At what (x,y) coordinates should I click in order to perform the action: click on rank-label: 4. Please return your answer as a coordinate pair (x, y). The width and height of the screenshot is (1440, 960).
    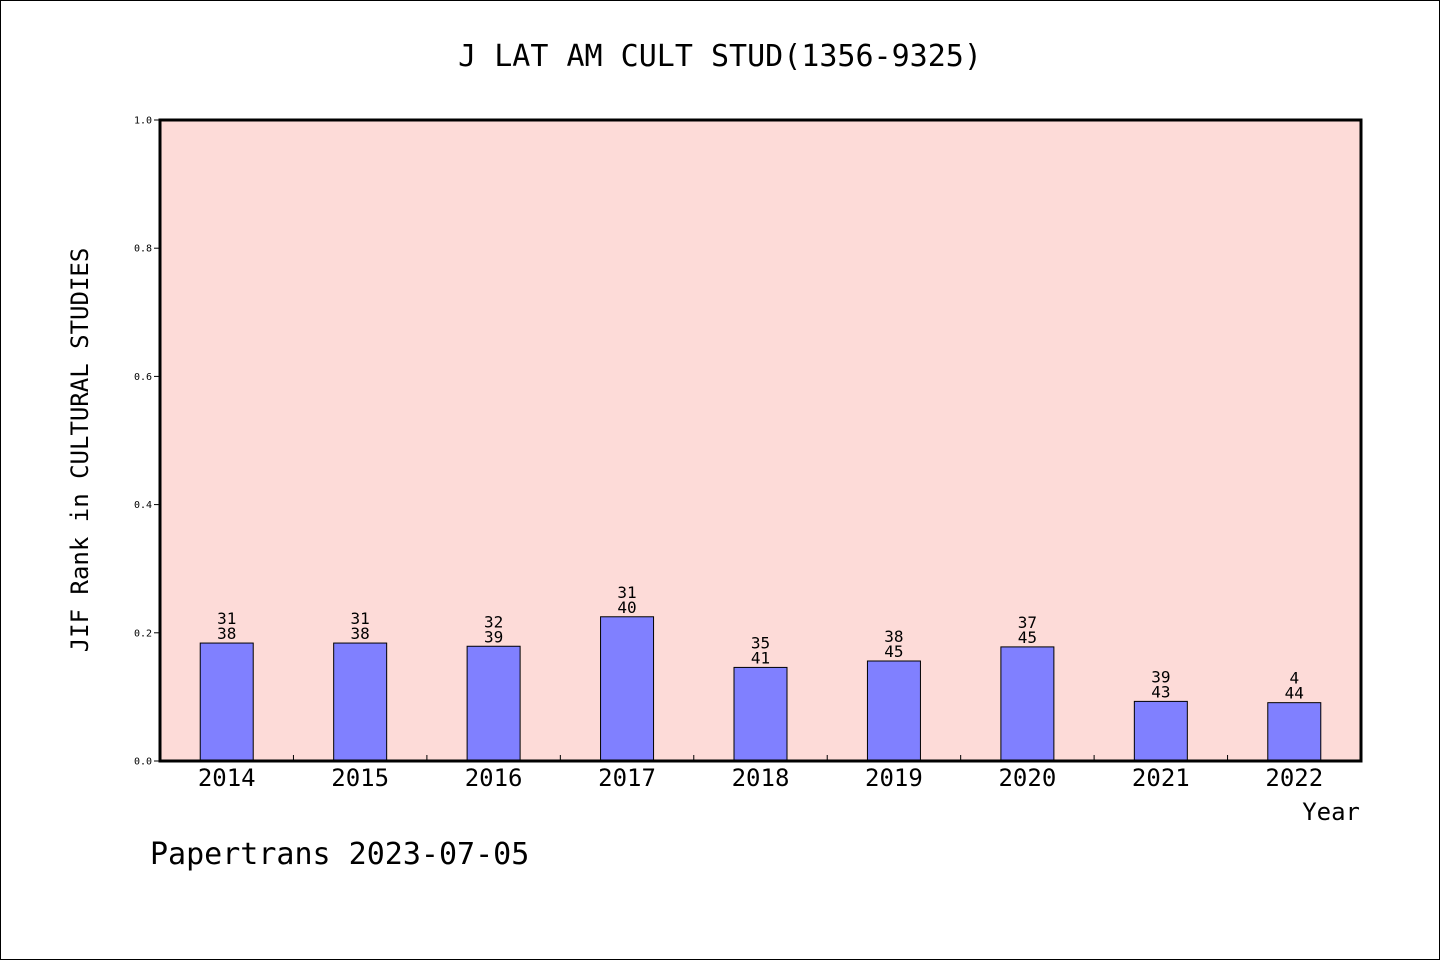
    Looking at the image, I should click on (1294, 678).